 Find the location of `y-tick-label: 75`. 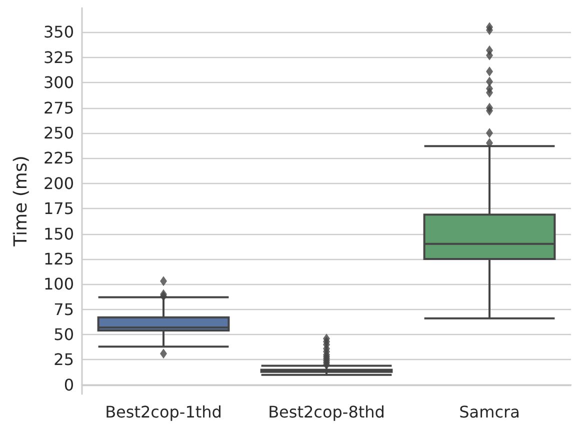

y-tick-label: 75 is located at coordinates (64, 309).